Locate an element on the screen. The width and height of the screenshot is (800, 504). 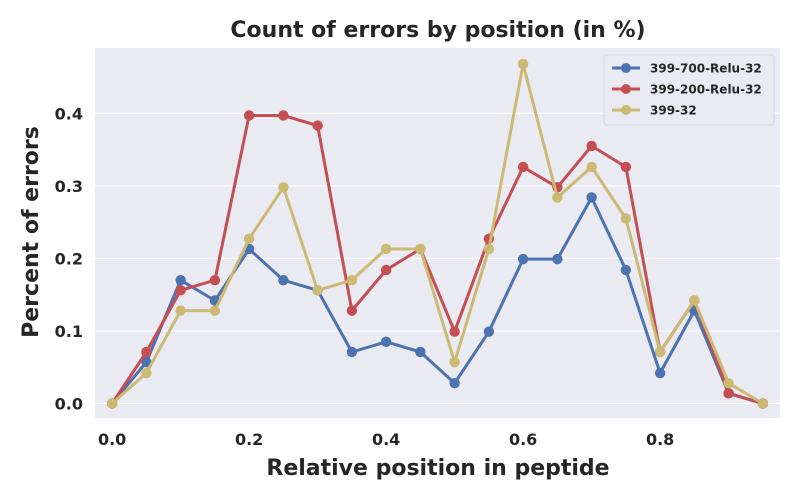
y-tick-label: 0.2 is located at coordinates (69, 258).